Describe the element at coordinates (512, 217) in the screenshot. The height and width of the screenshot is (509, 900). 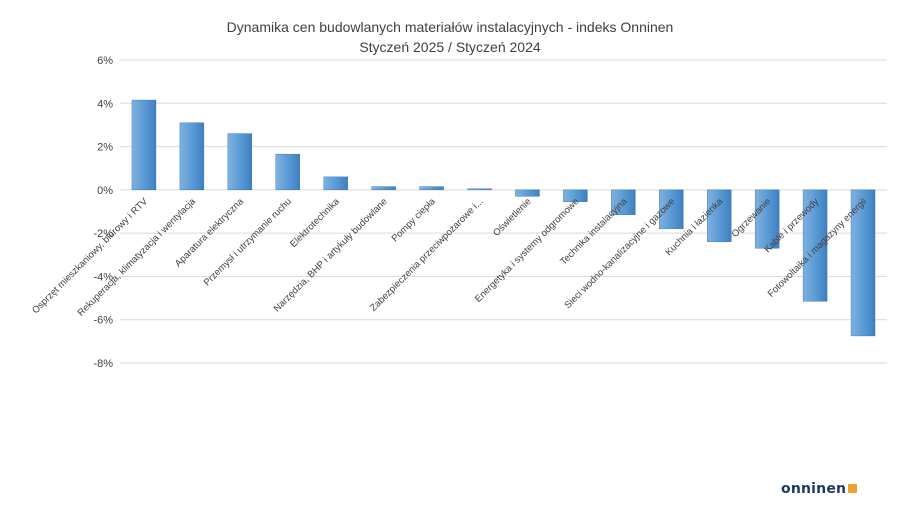
I see `category-label: Oświetlenie` at that location.